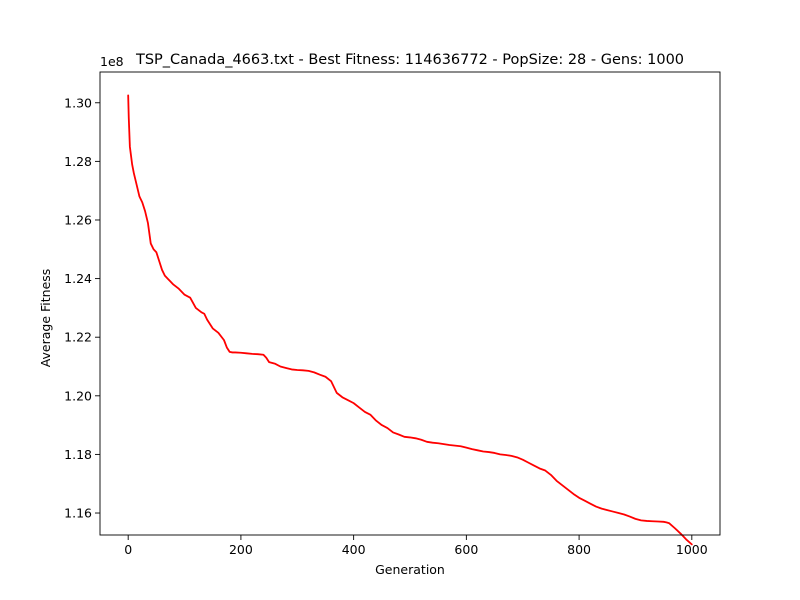 This screenshot has height=600, width=800. I want to click on x-tick-label: 800, so click(579, 549).